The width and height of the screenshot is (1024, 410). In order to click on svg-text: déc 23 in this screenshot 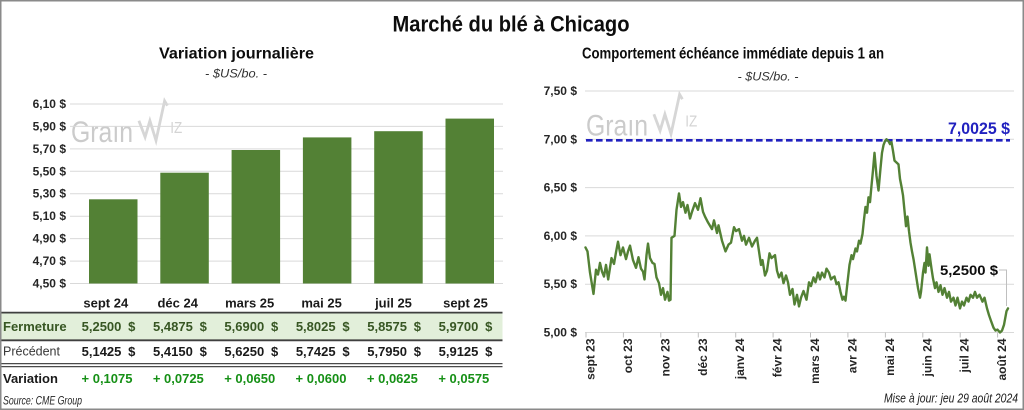, I will do `click(703, 357)`.